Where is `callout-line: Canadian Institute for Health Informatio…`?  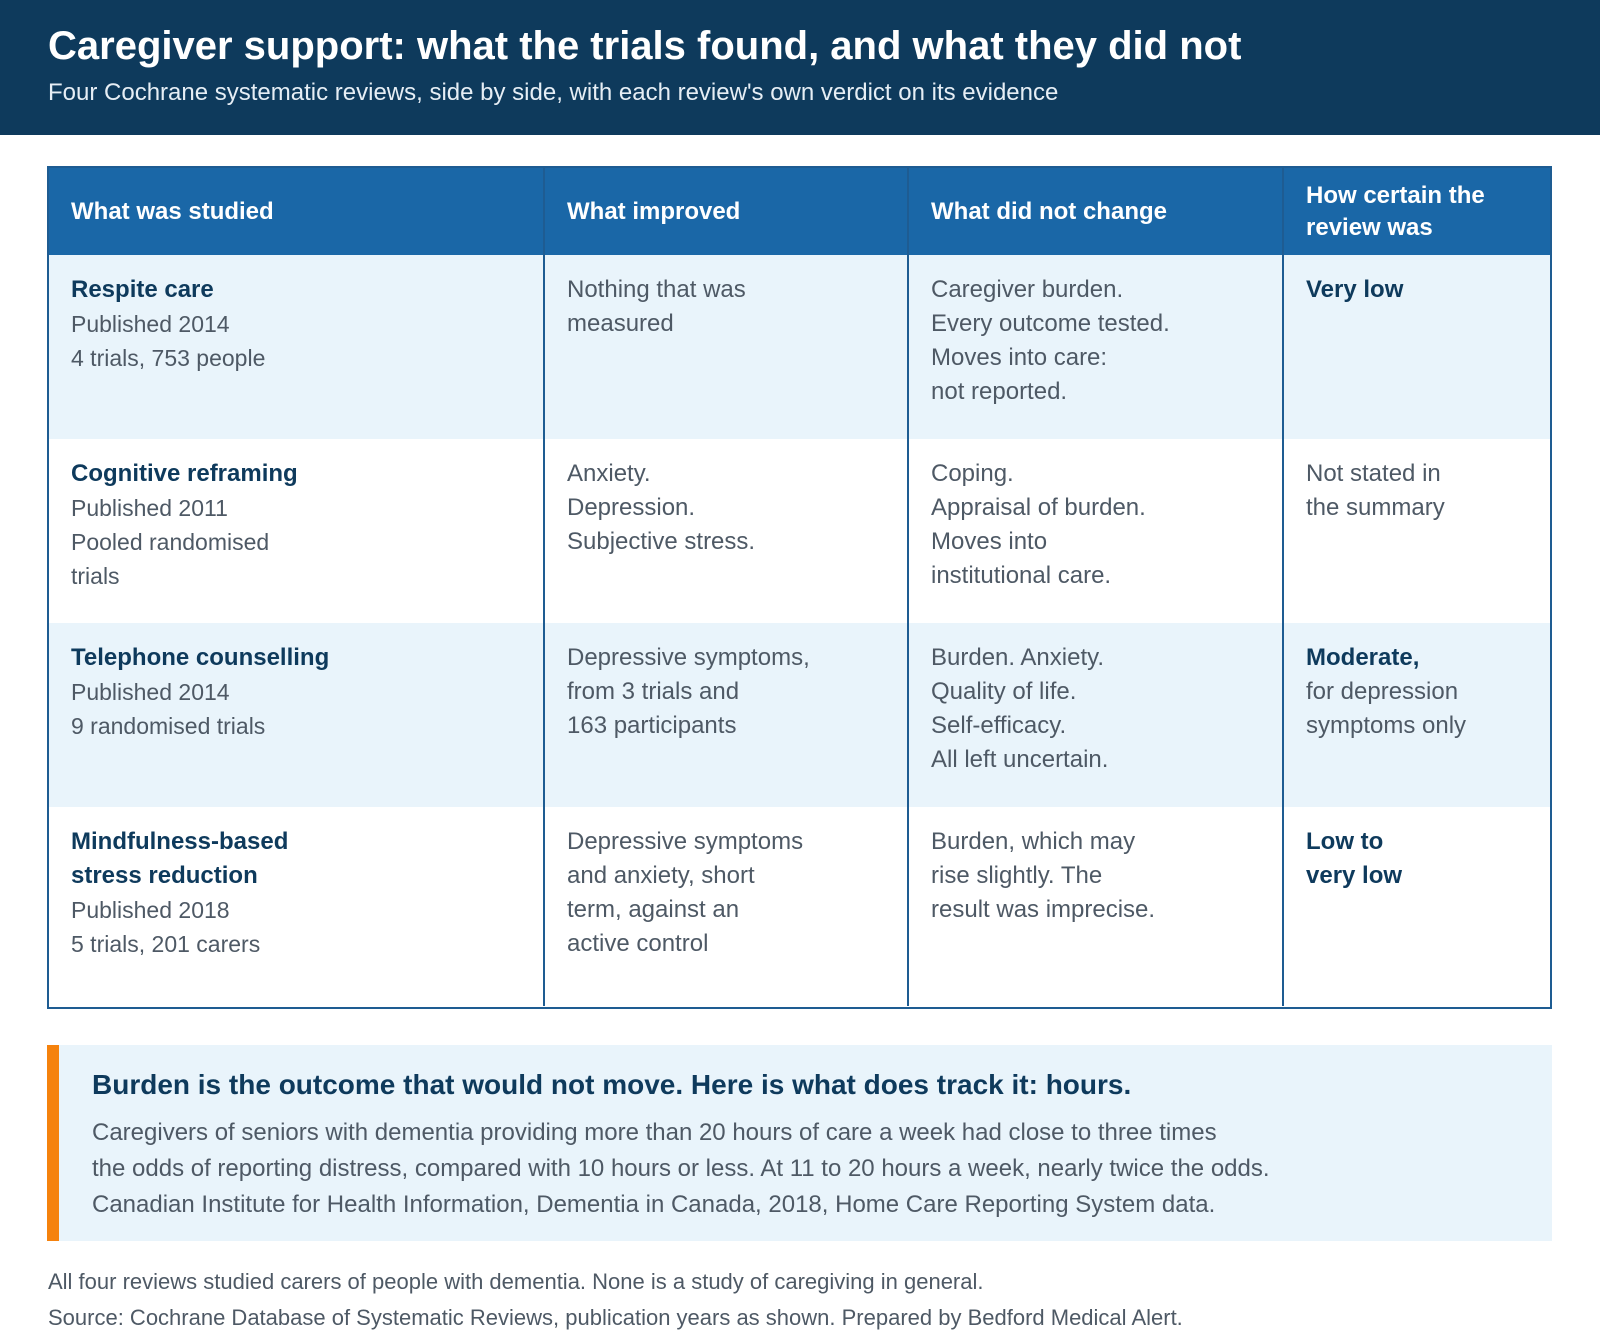
callout-line: Canadian Institute for Health Informatio… is located at coordinates (654, 1204).